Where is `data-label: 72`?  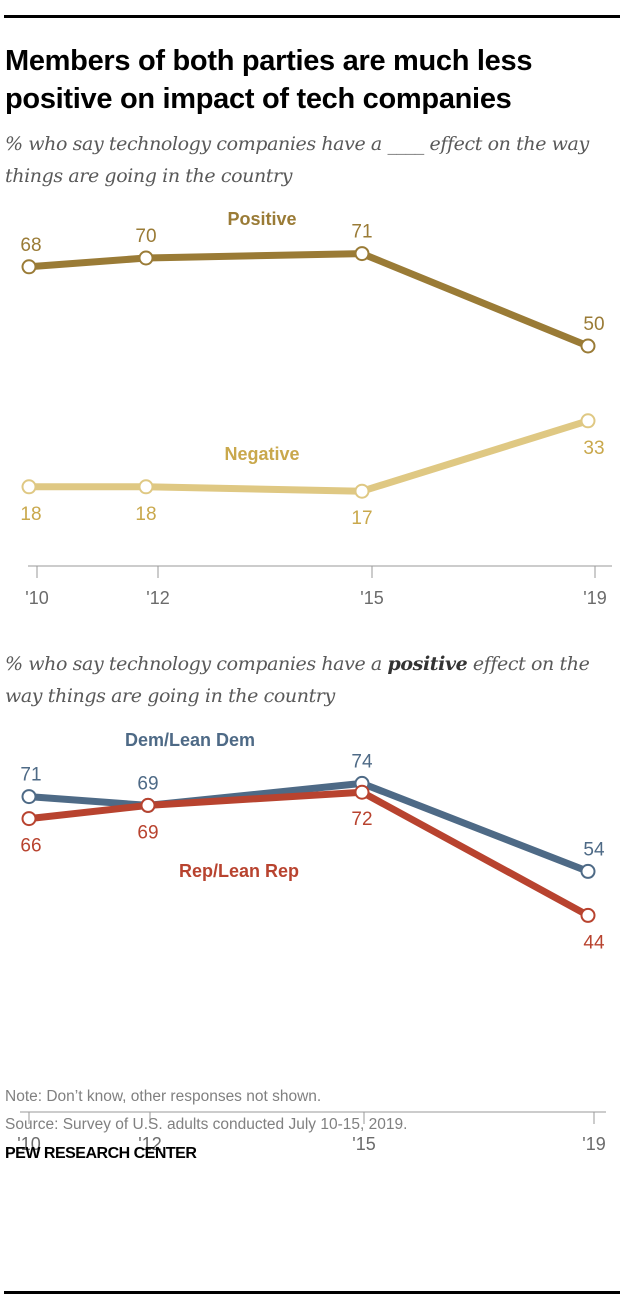 data-label: 72 is located at coordinates (361, 819).